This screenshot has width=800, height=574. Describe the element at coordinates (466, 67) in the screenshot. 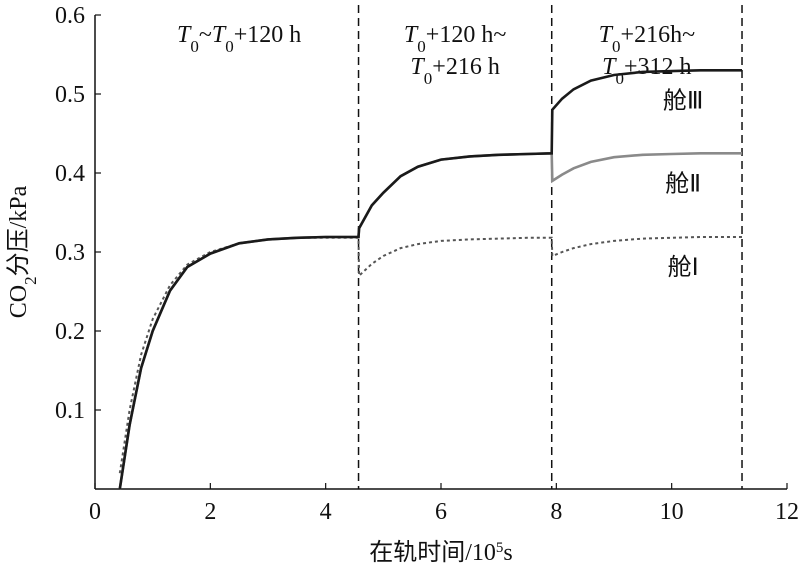

I see `text-part: +216 h` at that location.